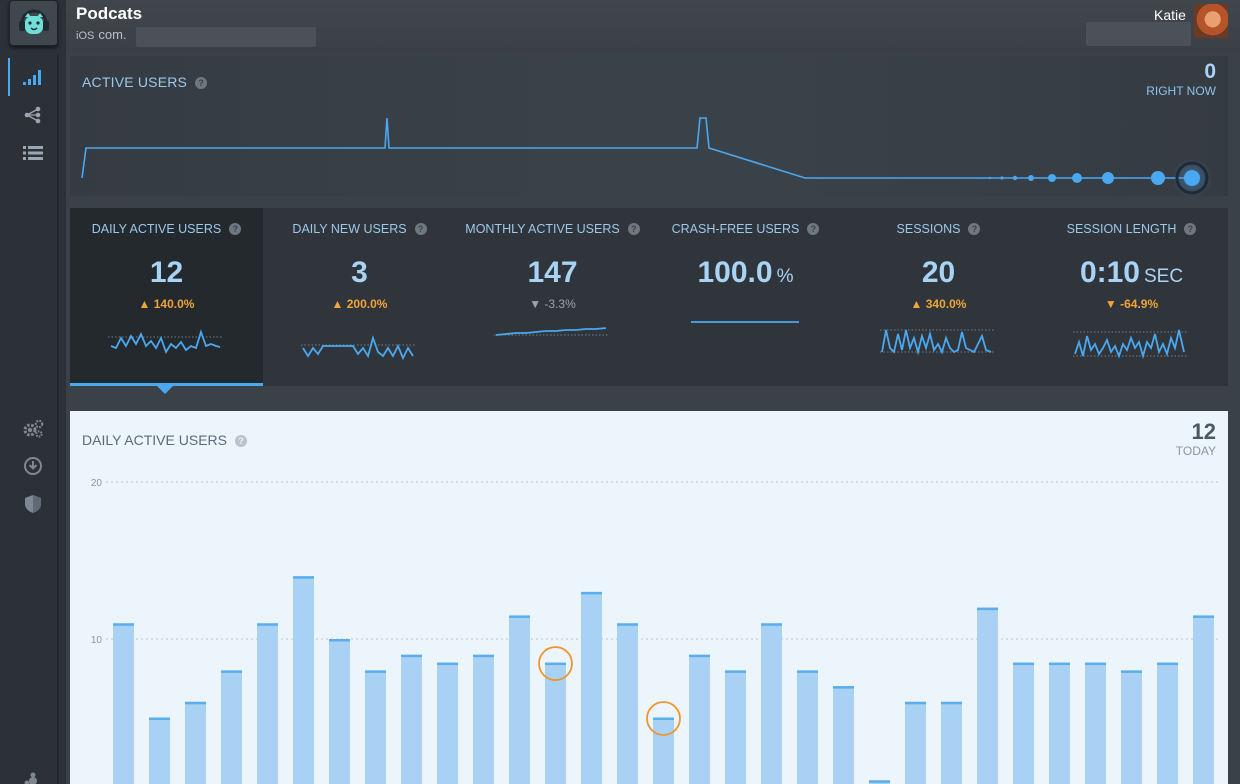  I want to click on metric-label: CRASH-FREE USERS?, so click(745, 229).